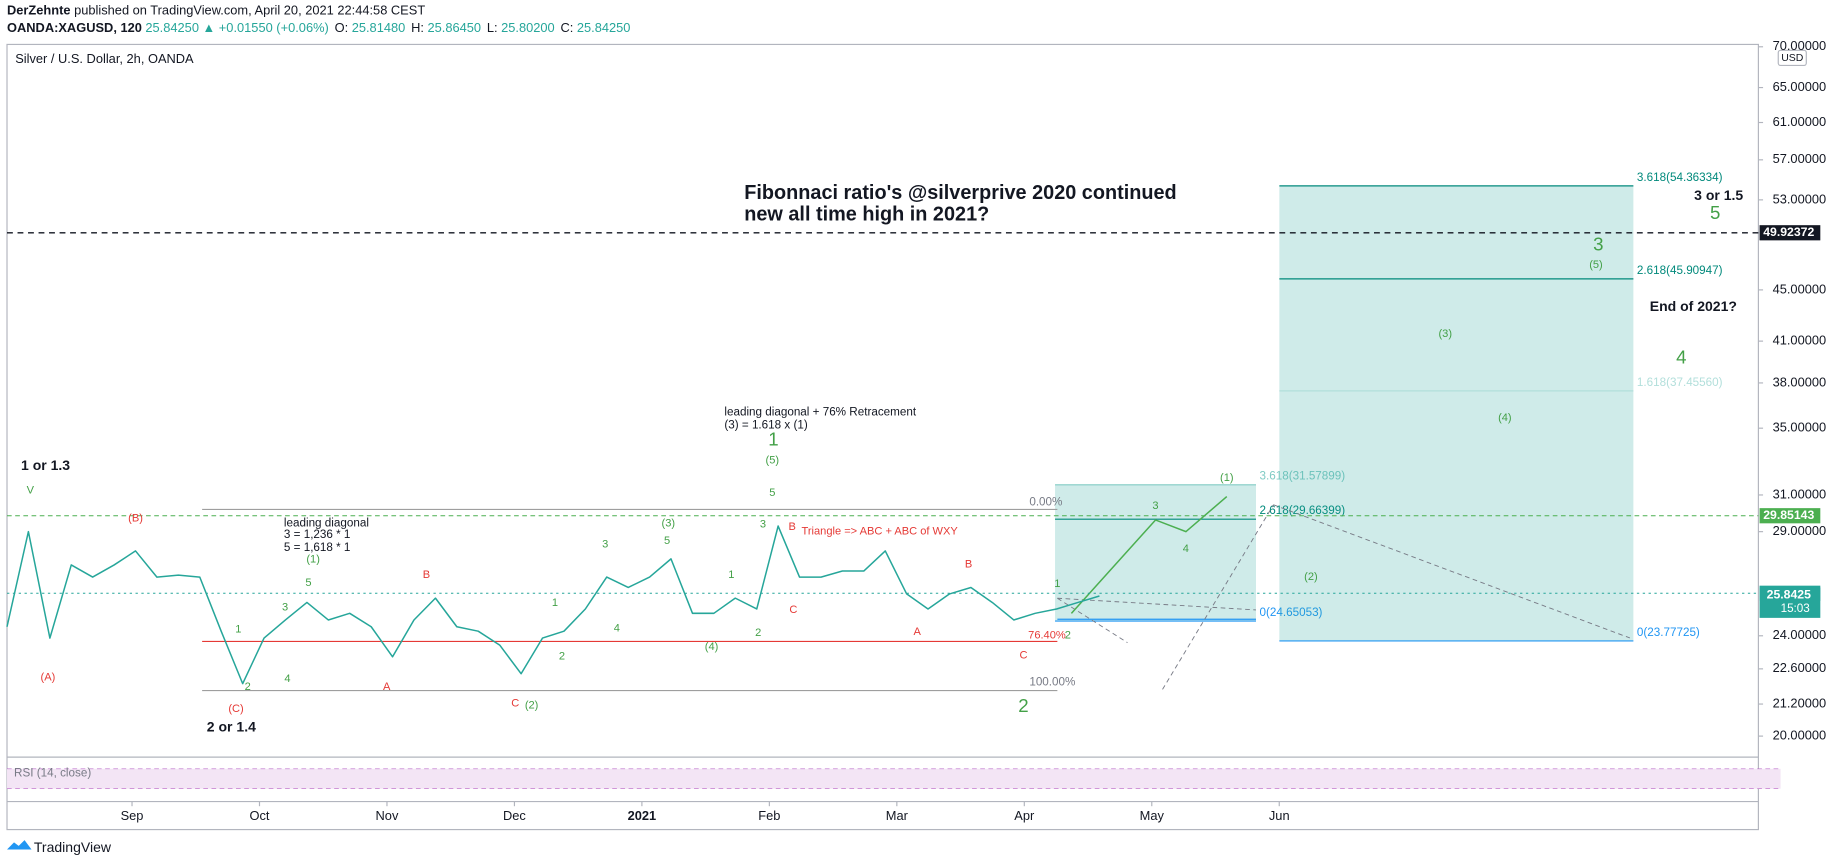 The image size is (1832, 867). Describe the element at coordinates (1680, 270) in the screenshot. I see `fib-label: 2.618(45.90947)` at that location.